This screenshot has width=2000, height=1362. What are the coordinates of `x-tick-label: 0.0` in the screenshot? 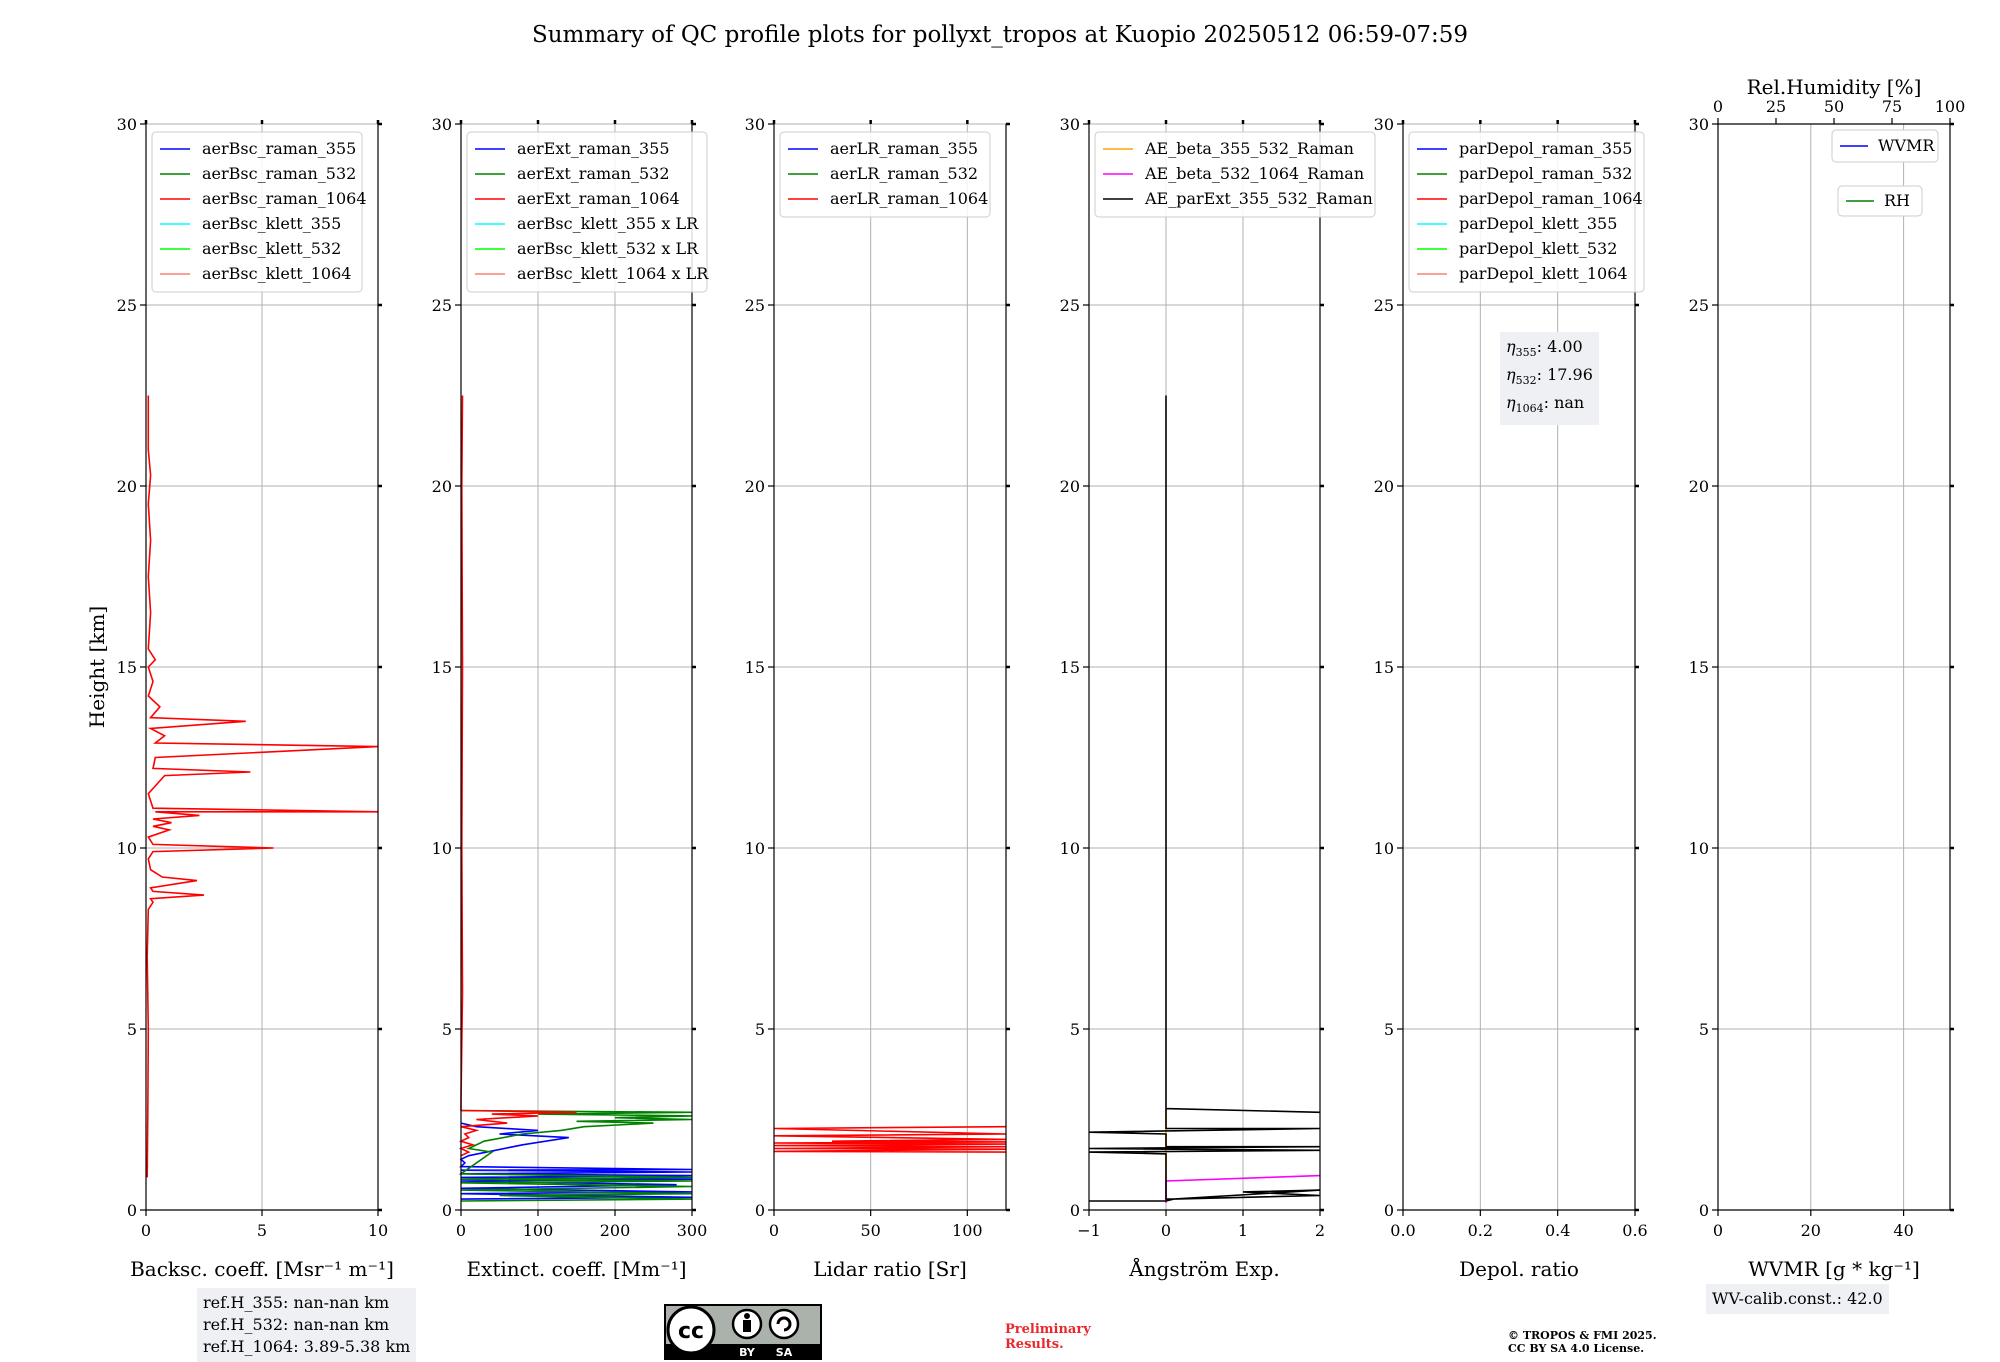 It's located at (1402, 1230).